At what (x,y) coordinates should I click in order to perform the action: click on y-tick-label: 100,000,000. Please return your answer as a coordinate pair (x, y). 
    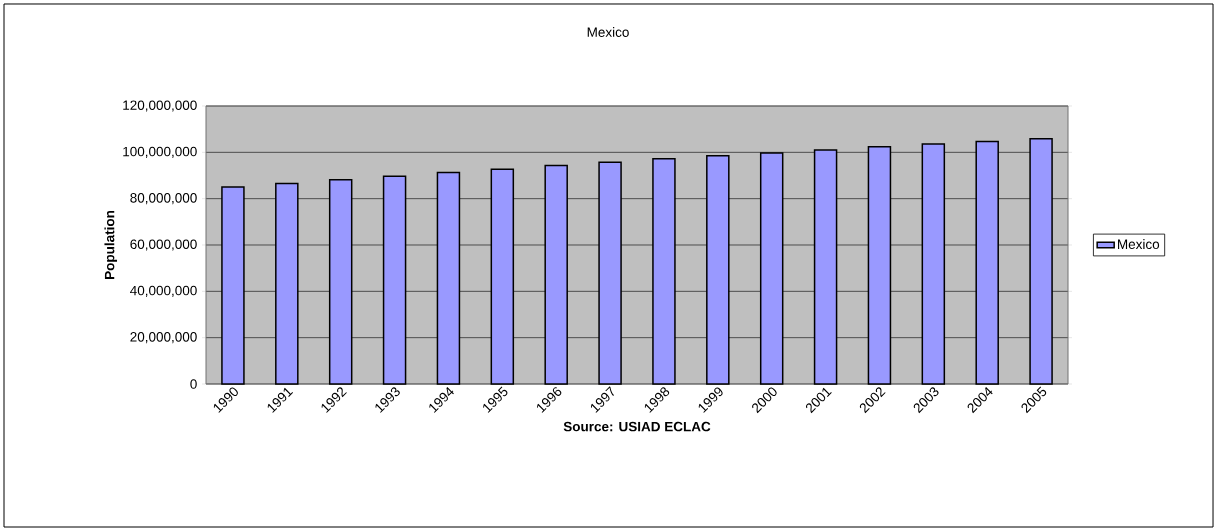
    Looking at the image, I should click on (160, 152).